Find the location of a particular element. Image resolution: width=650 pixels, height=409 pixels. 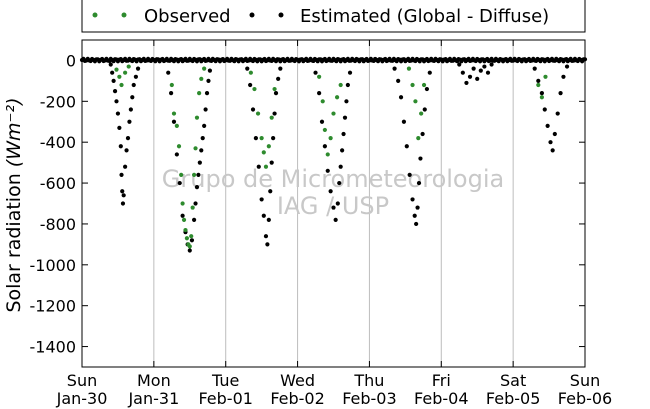

x-tick-label-day: Sat is located at coordinates (513, 380).